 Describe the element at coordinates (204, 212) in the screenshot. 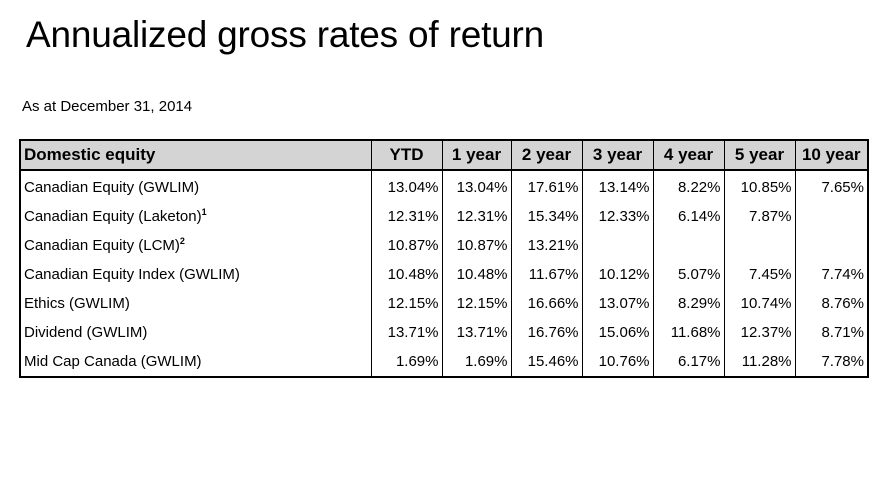

I see `footnote-marker: 1` at that location.